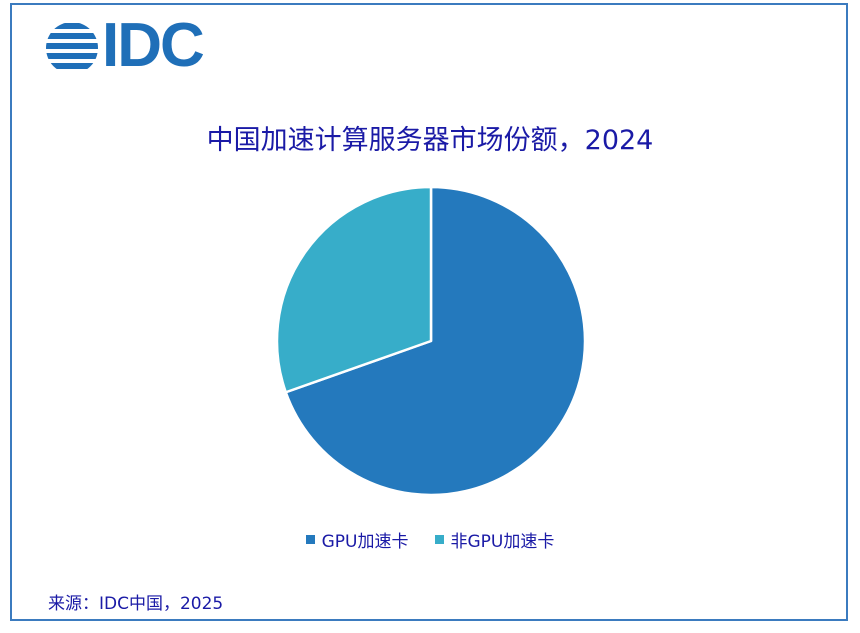 The height and width of the screenshot is (633, 860). I want to click on pie-slice-non-gpu, so click(354, 289).